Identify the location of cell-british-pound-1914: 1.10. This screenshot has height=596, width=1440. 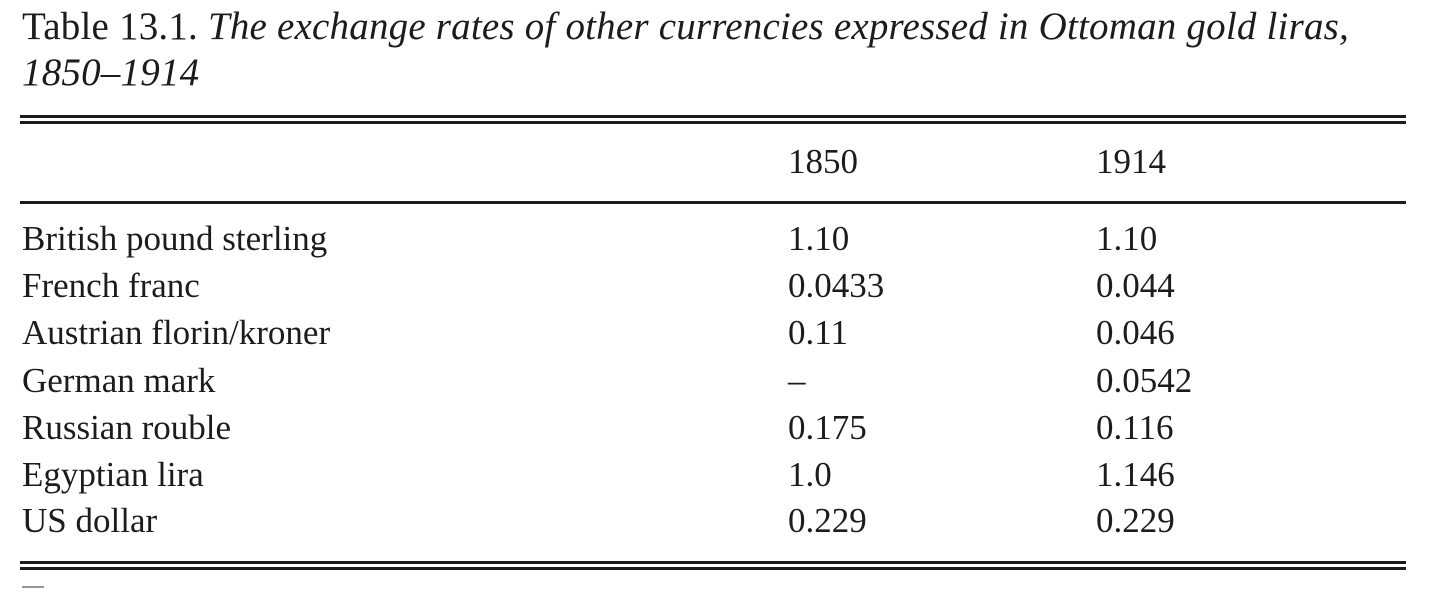
(1127, 238).